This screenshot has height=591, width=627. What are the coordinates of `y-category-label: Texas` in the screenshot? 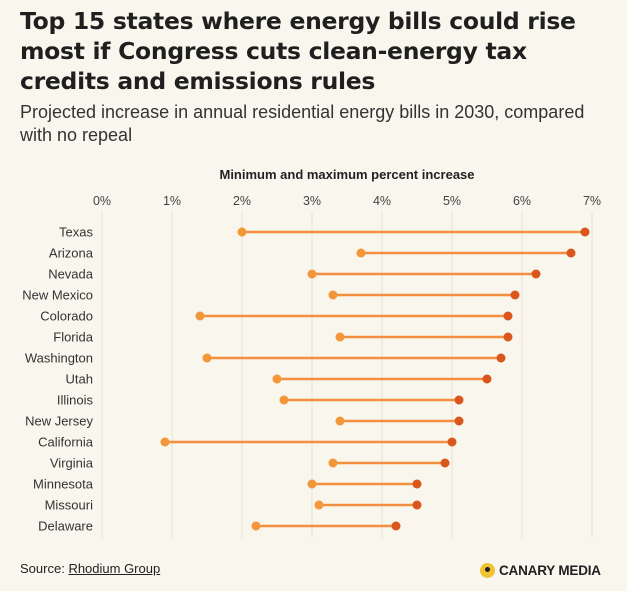 It's located at (76, 232).